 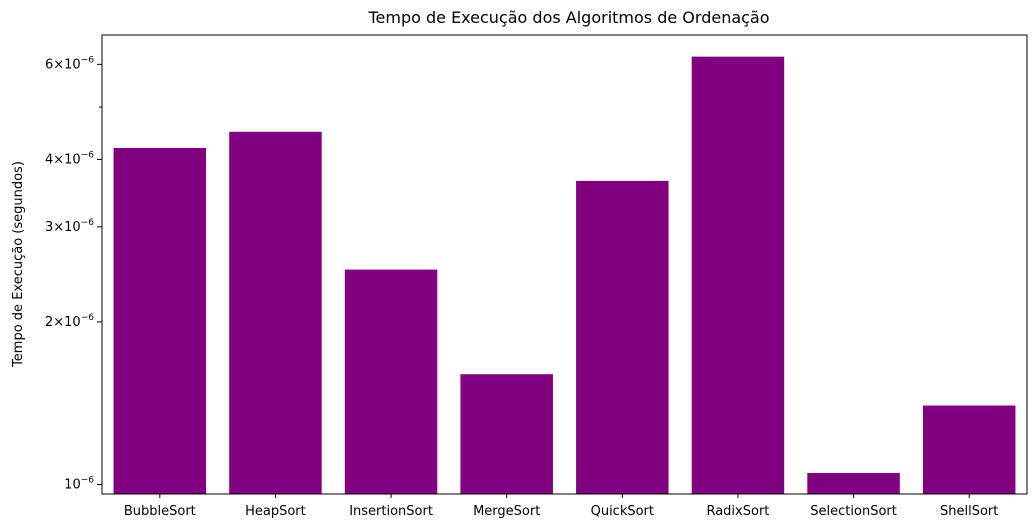 I want to click on x-tick-label: MergeSort, so click(x=506, y=511).